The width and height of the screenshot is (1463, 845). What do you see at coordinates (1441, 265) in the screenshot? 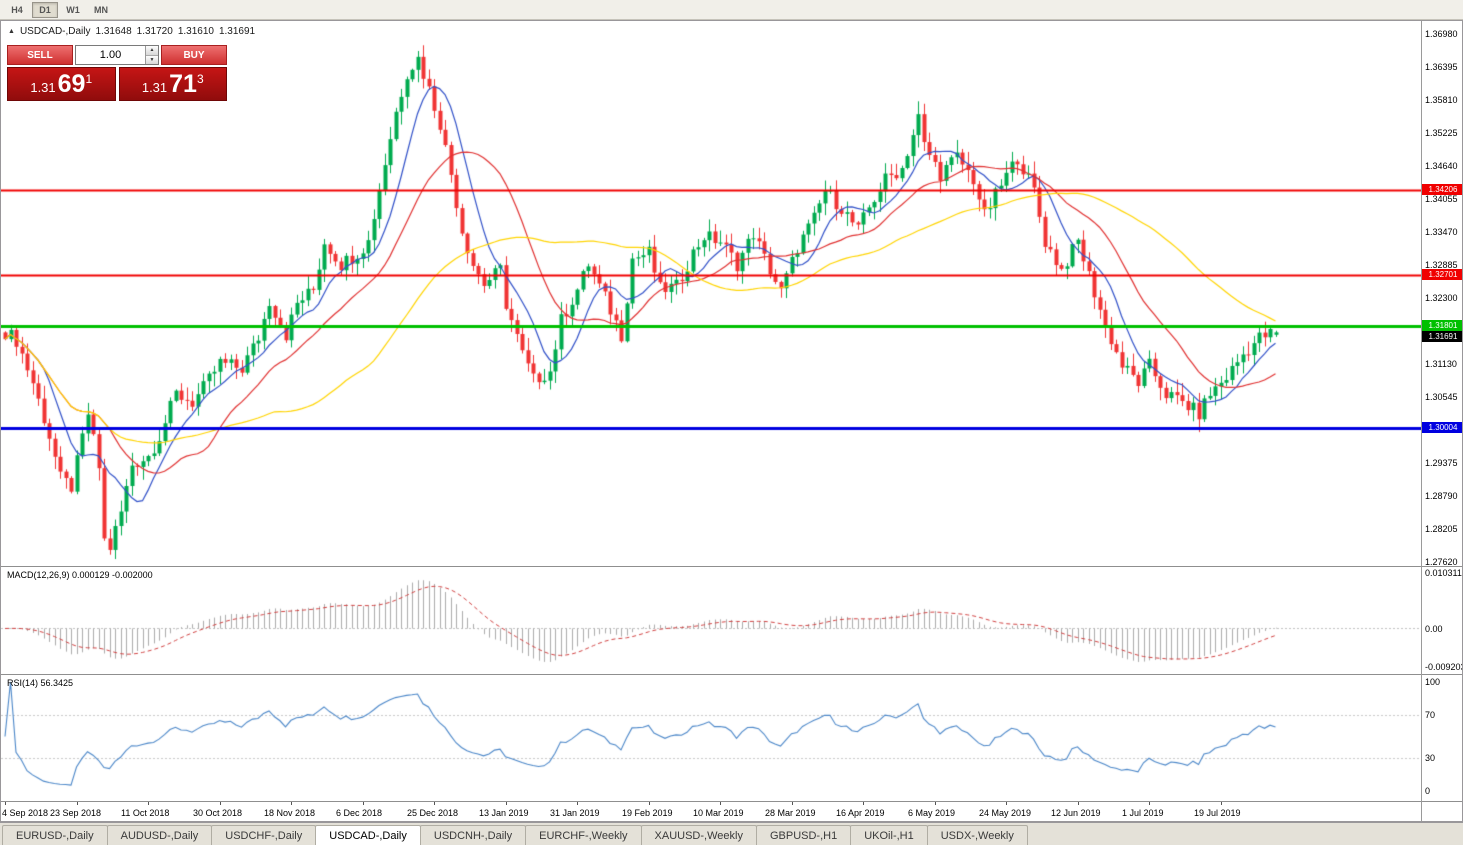
I see `price-axis-label: 1.32885` at bounding box center [1441, 265].